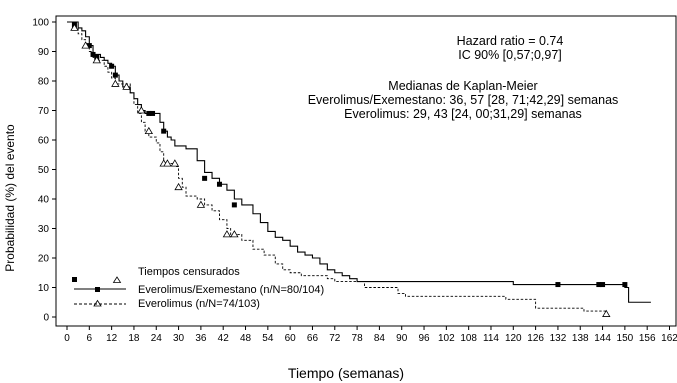  I want to click on x-tick-label: 108, so click(468, 338).